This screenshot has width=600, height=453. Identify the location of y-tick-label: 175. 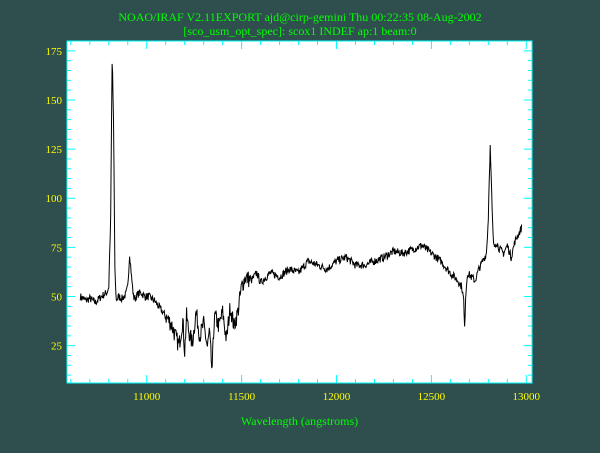
(54, 52).